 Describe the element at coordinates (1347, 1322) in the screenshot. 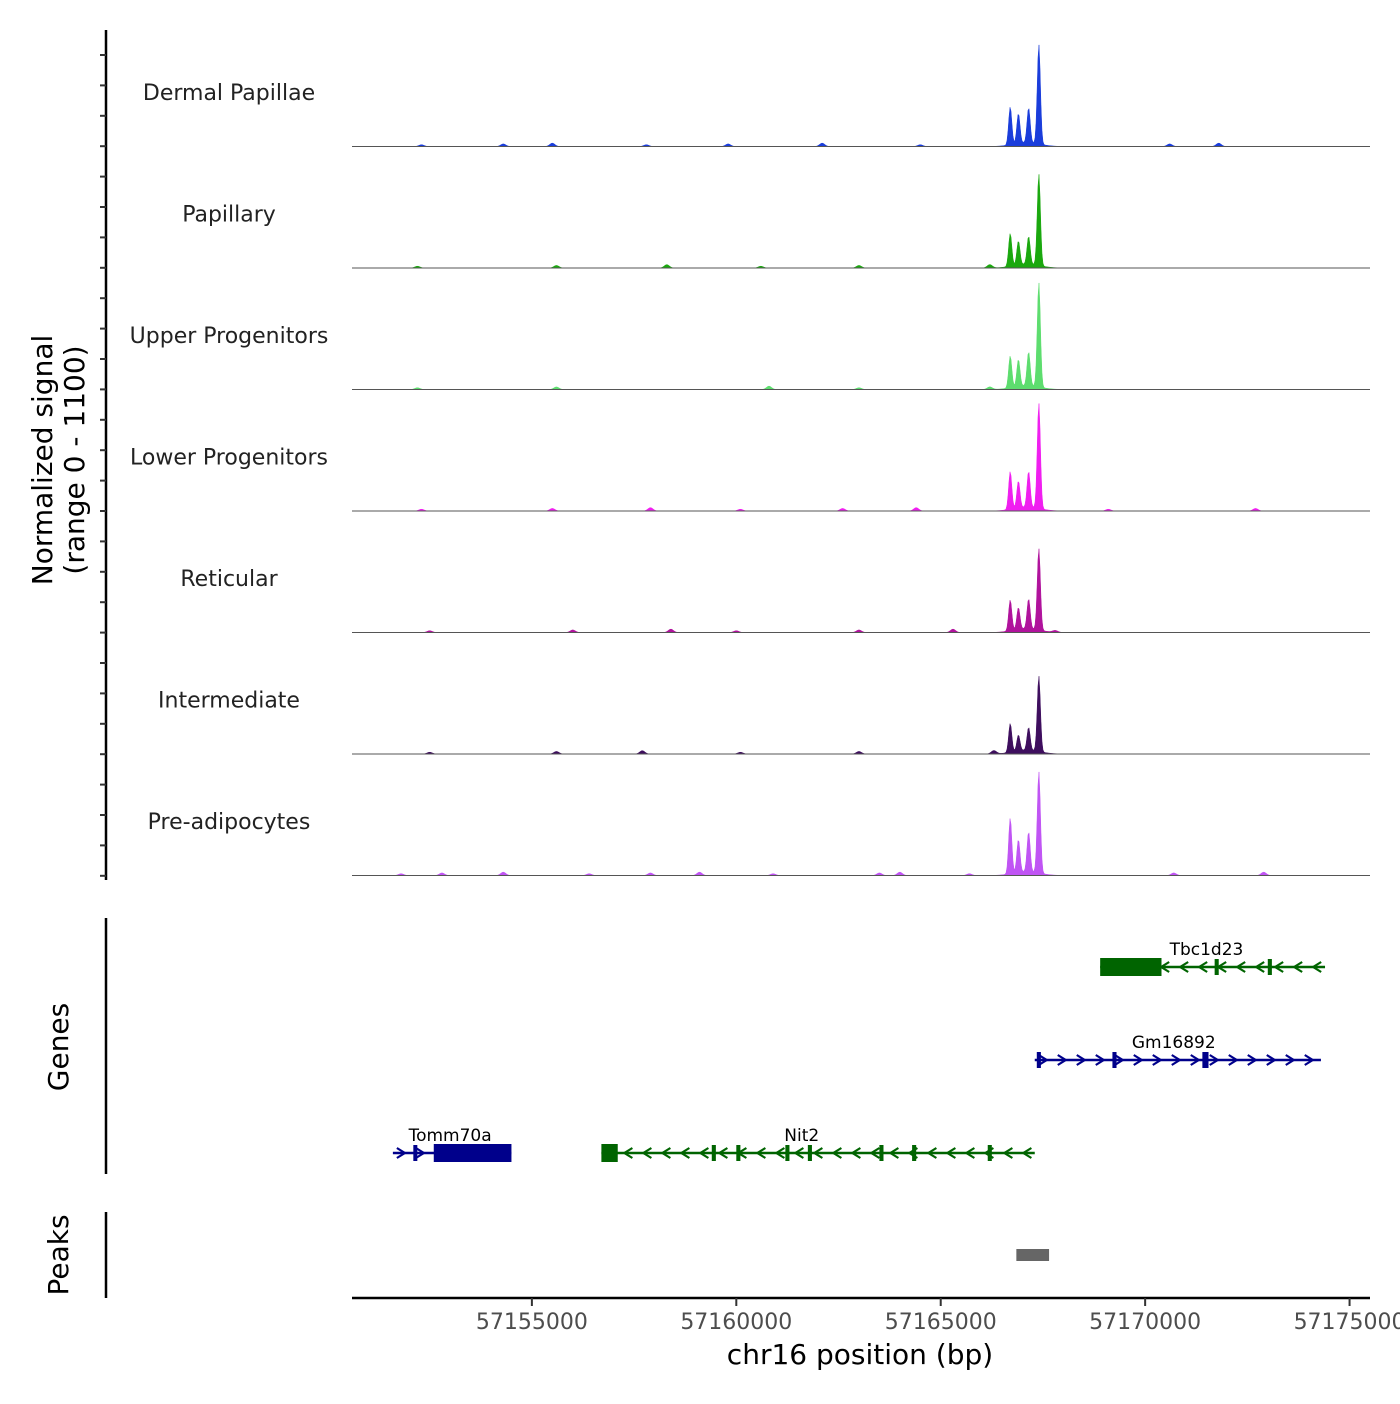

I see `x-tick-label: 57175000` at that location.